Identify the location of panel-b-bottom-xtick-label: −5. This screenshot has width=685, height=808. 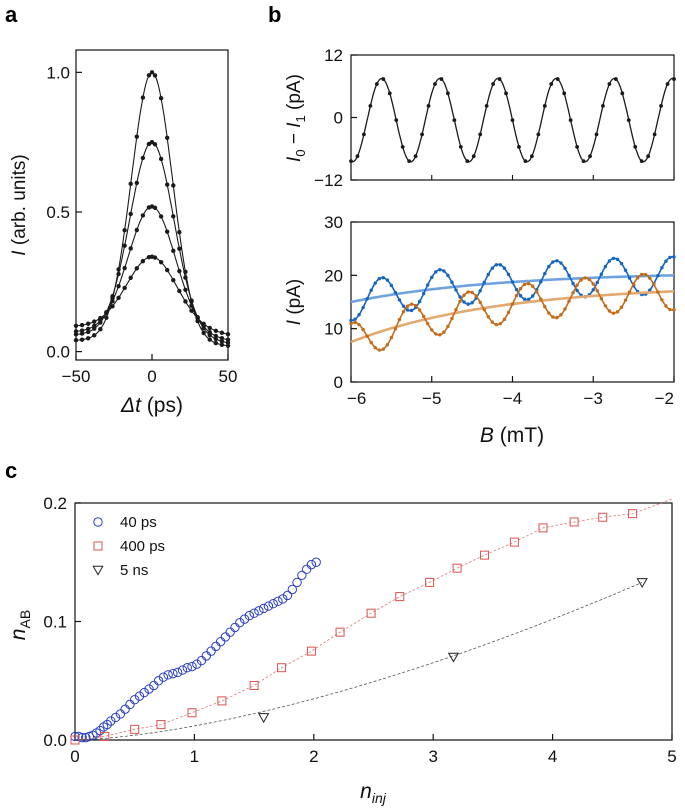
(431, 398).